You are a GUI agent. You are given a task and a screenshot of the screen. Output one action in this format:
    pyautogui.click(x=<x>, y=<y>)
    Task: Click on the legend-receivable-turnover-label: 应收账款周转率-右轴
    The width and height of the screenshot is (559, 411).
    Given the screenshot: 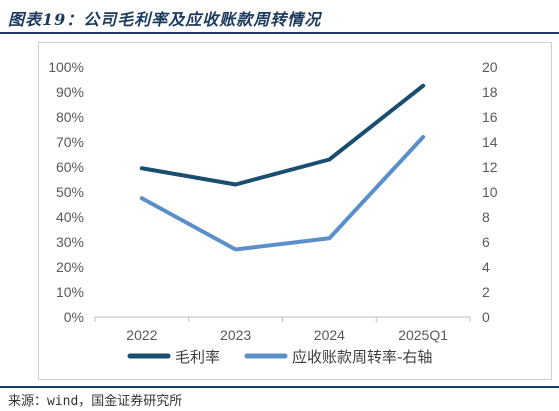 What is the action you would take?
    pyautogui.click(x=362, y=357)
    